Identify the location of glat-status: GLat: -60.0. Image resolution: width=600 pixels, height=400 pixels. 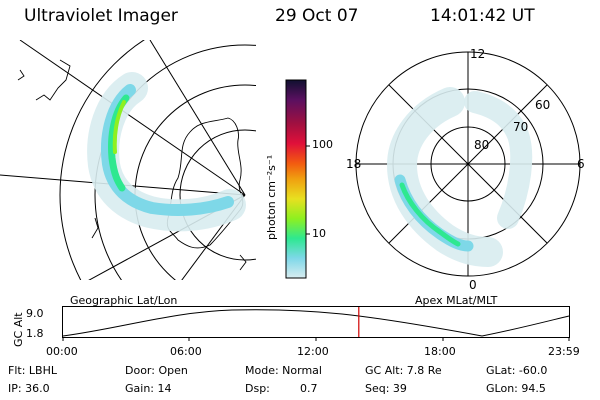
(517, 370).